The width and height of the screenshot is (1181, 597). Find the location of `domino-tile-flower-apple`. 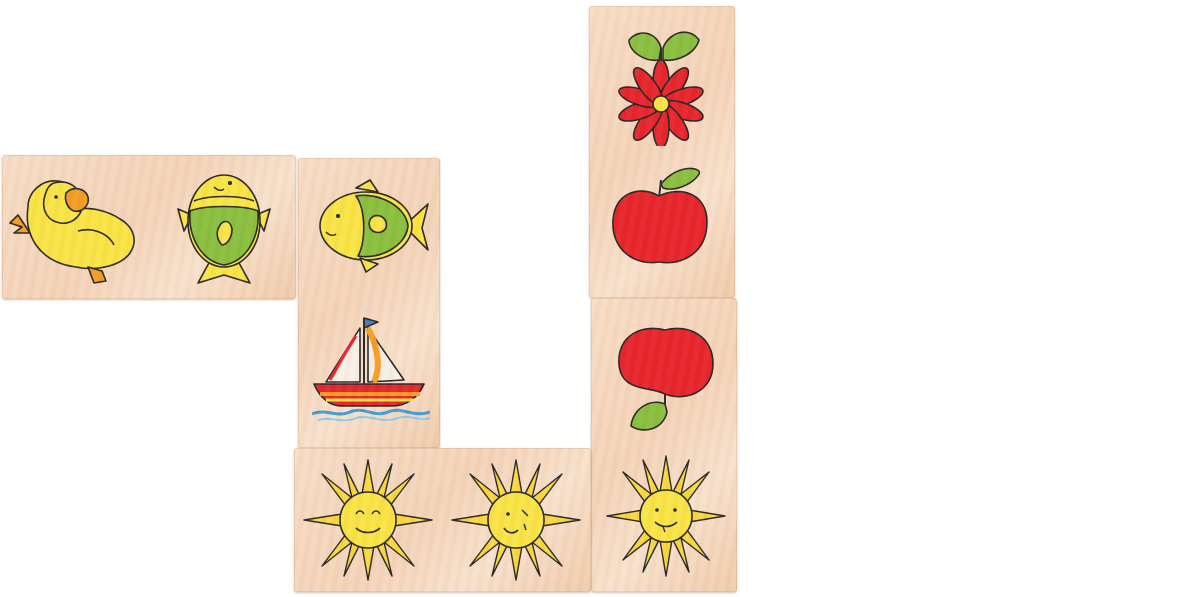

domino-tile-flower-apple is located at coordinates (662, 152).